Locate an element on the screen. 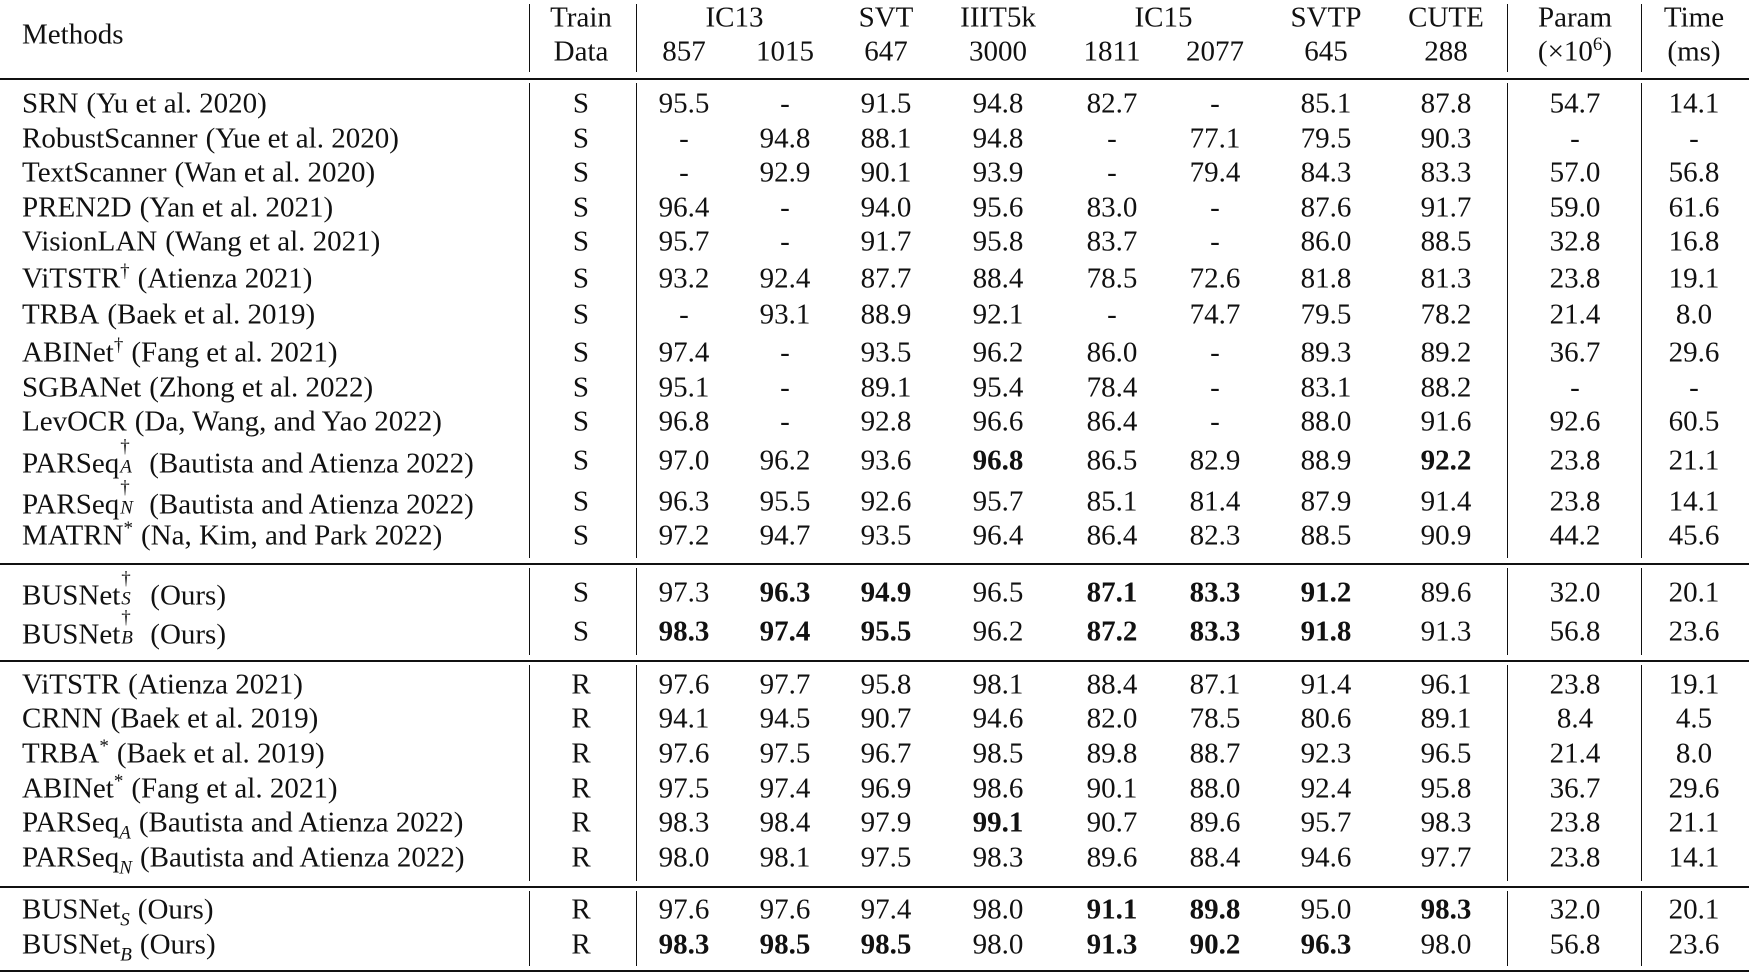  score-cell: 97.6 is located at coordinates (684, 684).